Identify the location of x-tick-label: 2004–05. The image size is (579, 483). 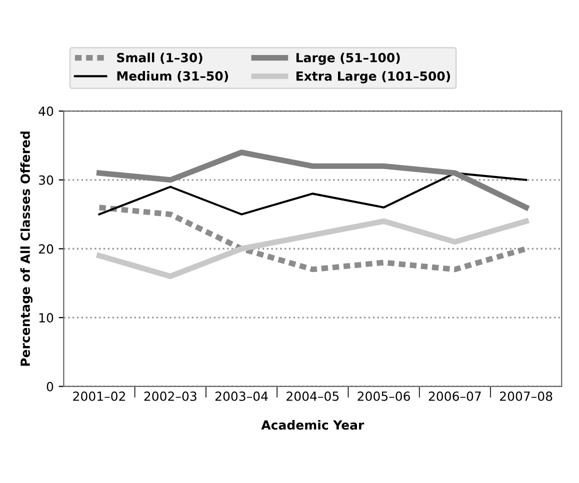
(312, 396).